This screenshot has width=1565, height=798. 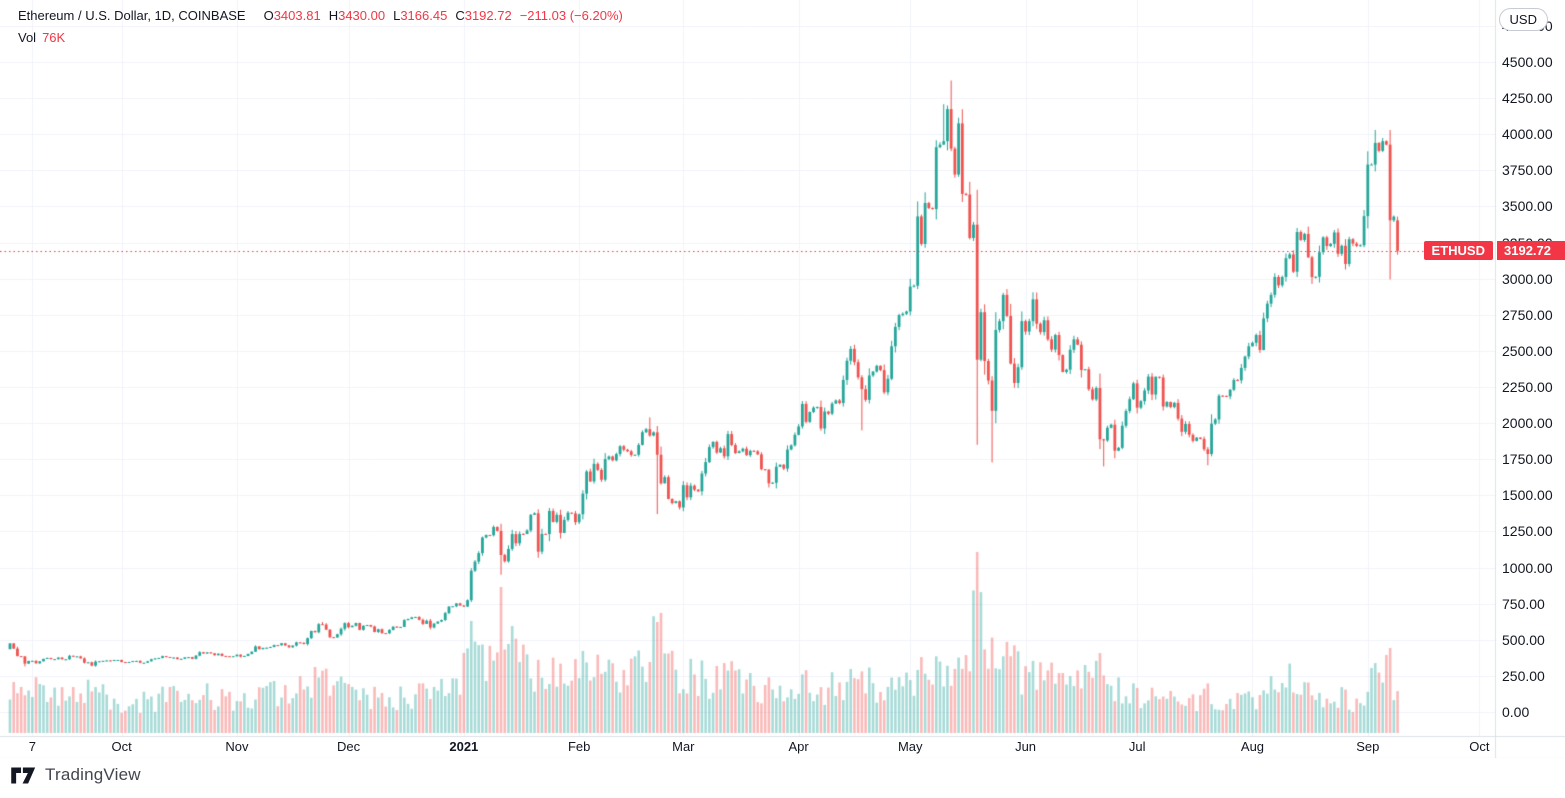 I want to click on y-axis-tick: 1000.00, so click(x=1527, y=567).